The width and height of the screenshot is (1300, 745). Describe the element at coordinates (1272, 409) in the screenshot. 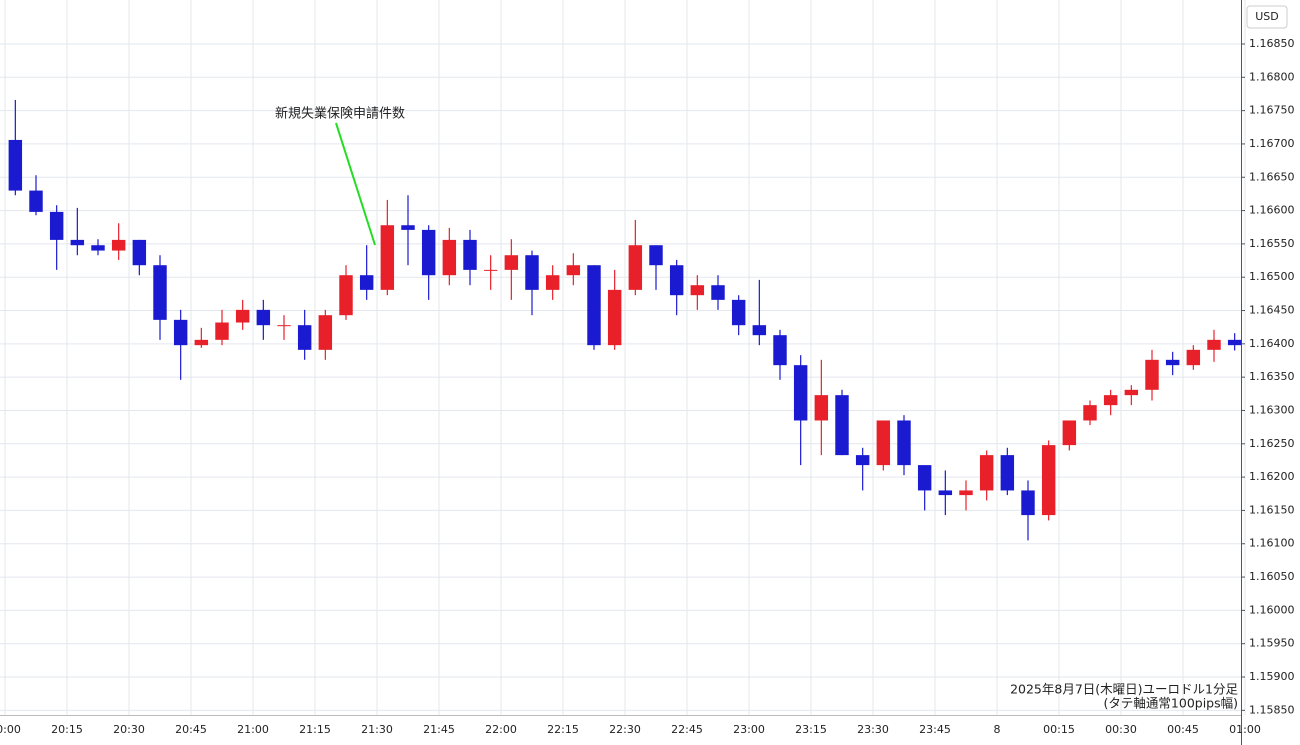

I see `y-tick-label: 1.16300` at that location.